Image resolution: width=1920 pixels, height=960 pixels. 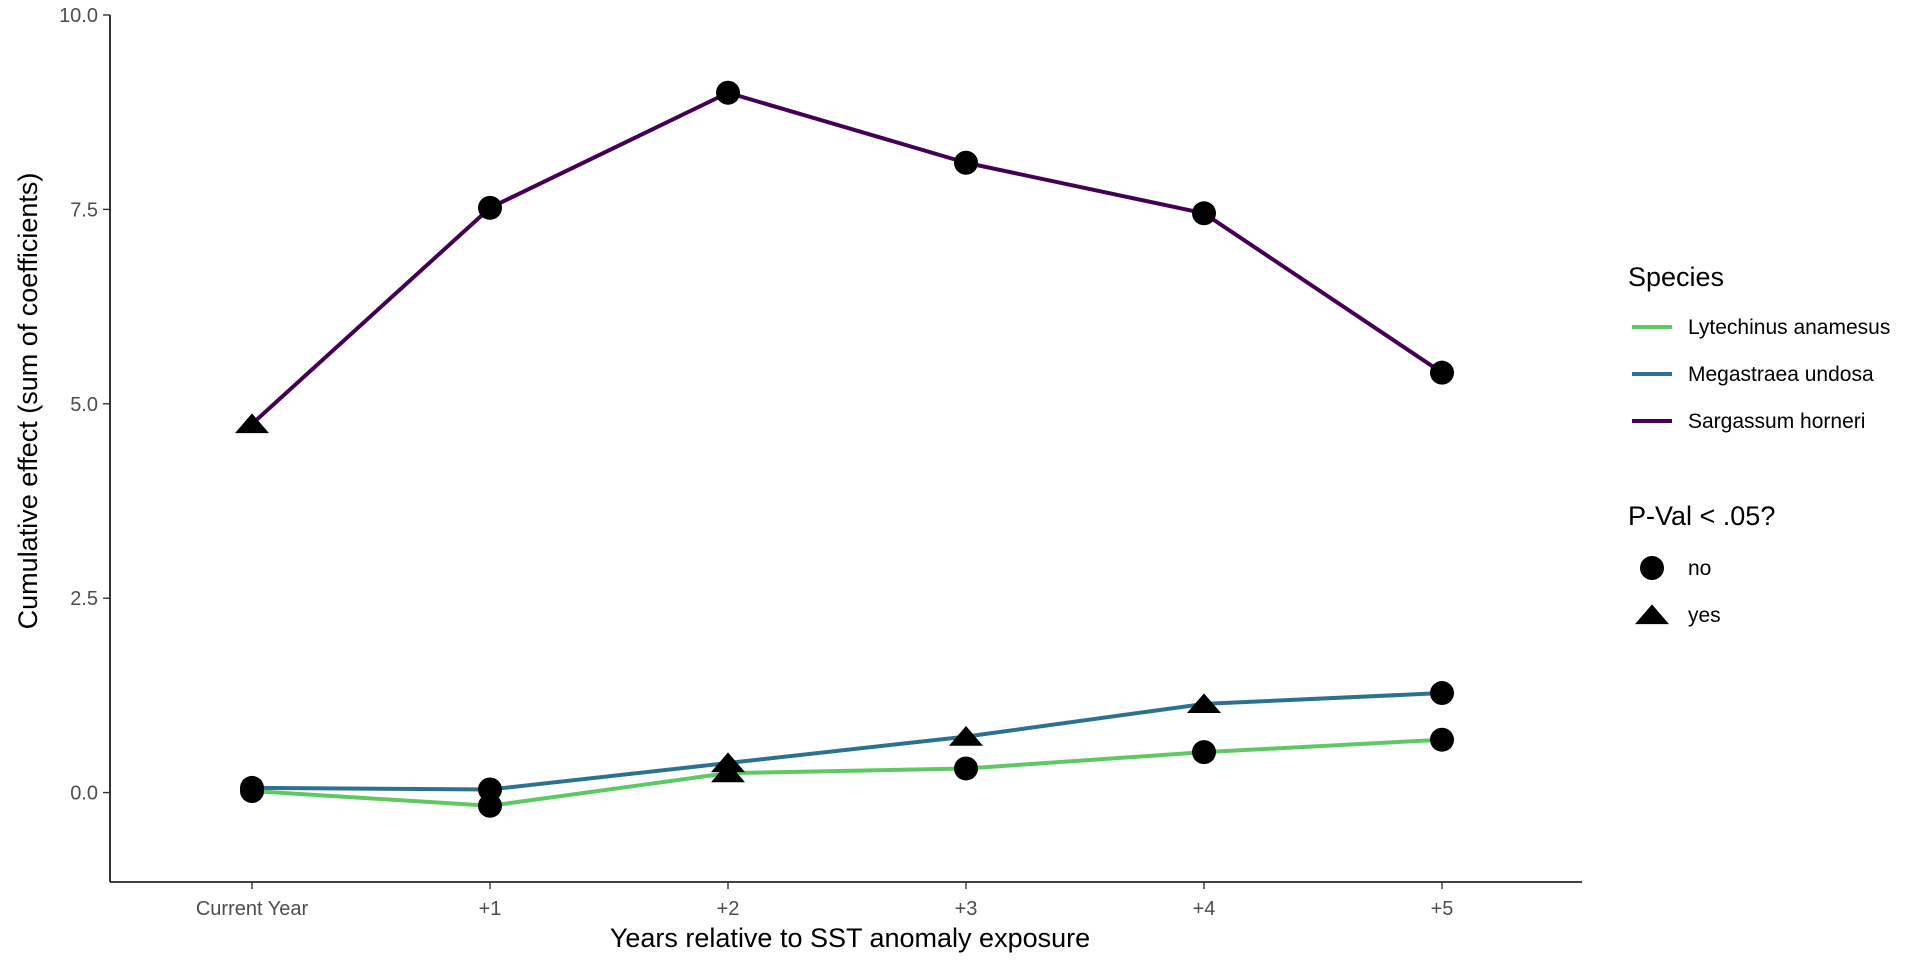 I want to click on legend-key-triangle, so click(x=1652, y=614).